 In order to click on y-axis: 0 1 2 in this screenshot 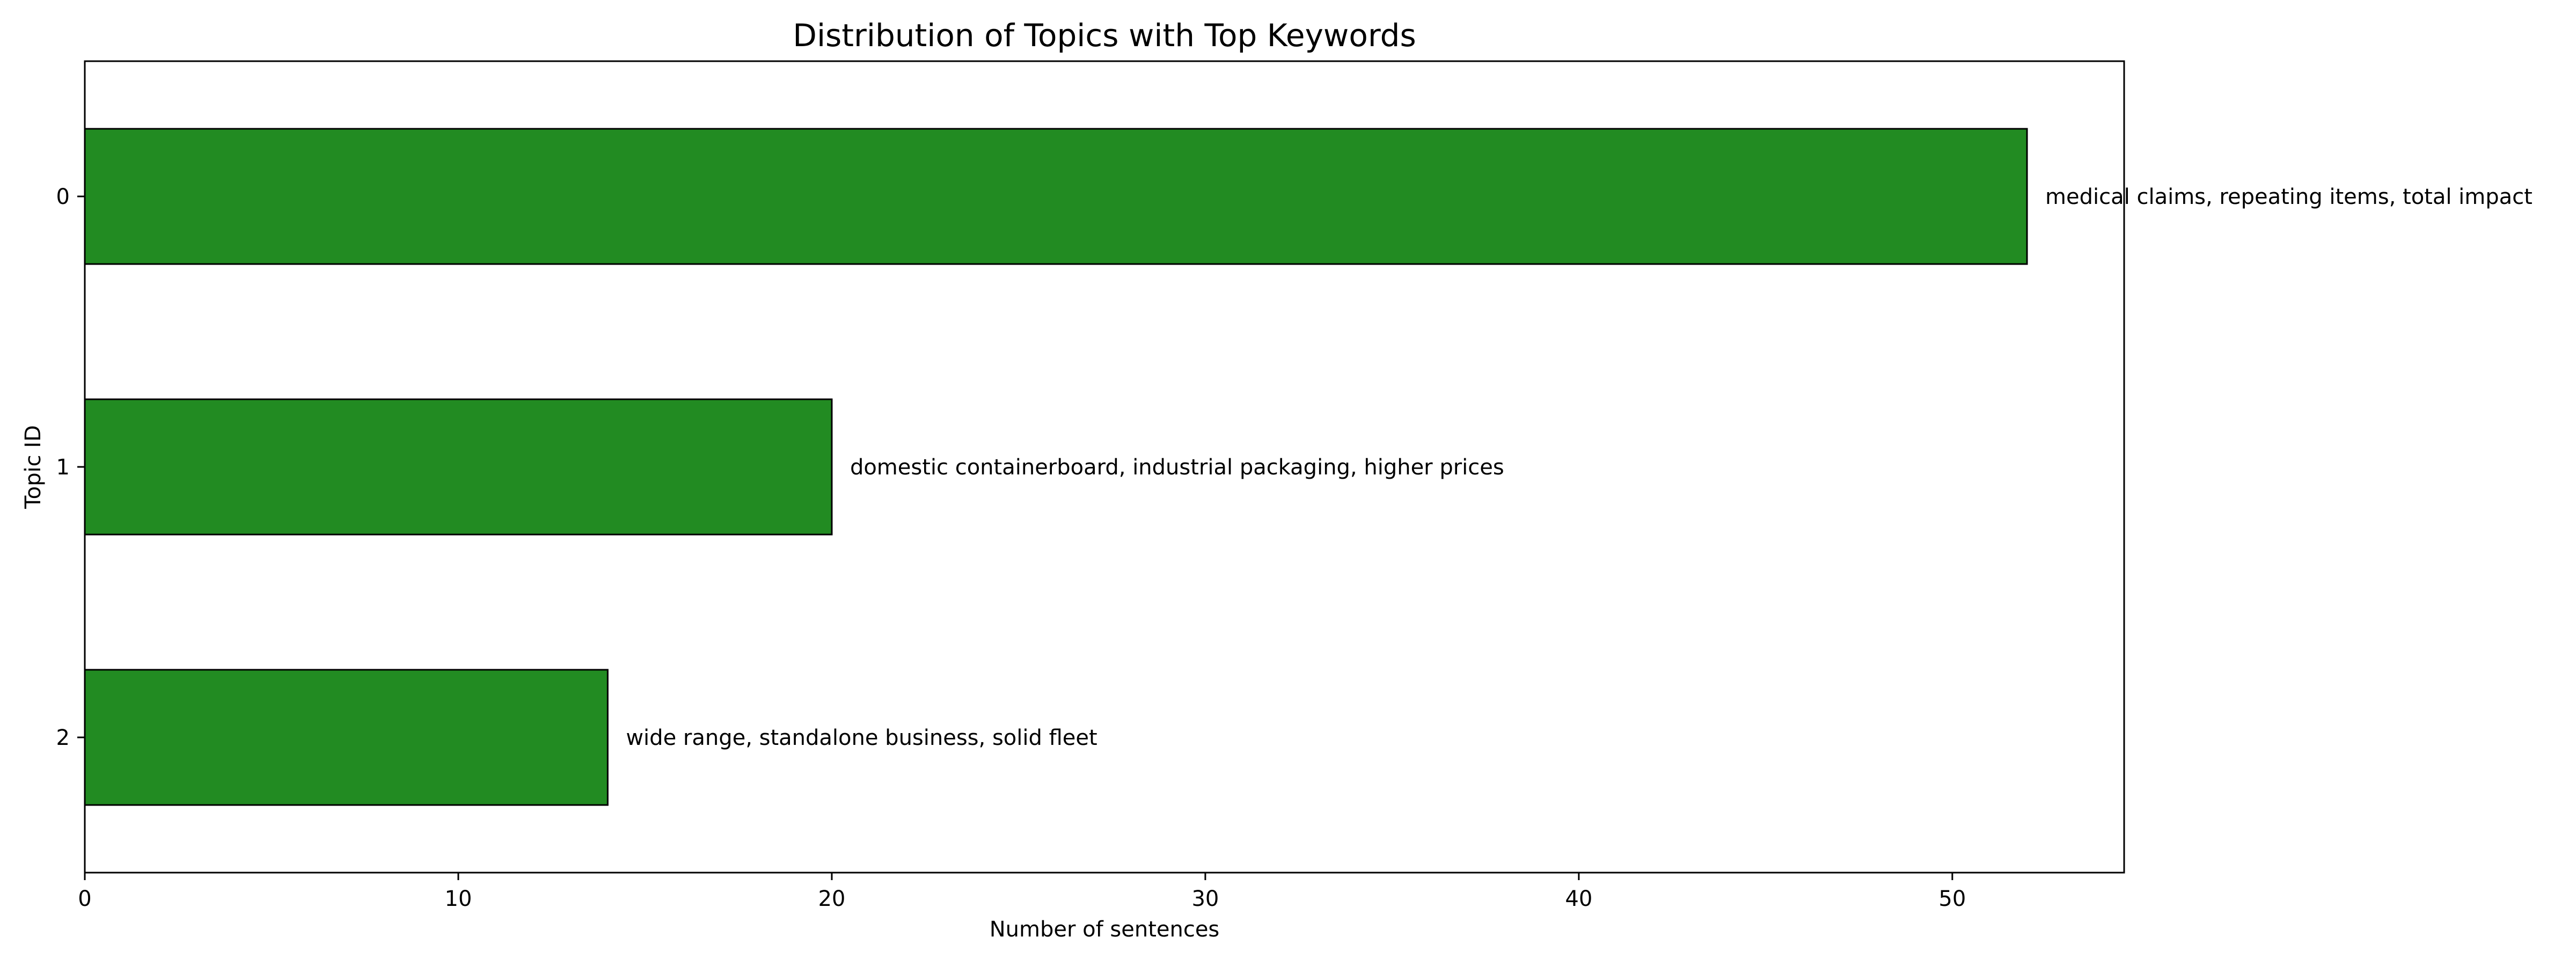, I will do `click(70, 467)`.